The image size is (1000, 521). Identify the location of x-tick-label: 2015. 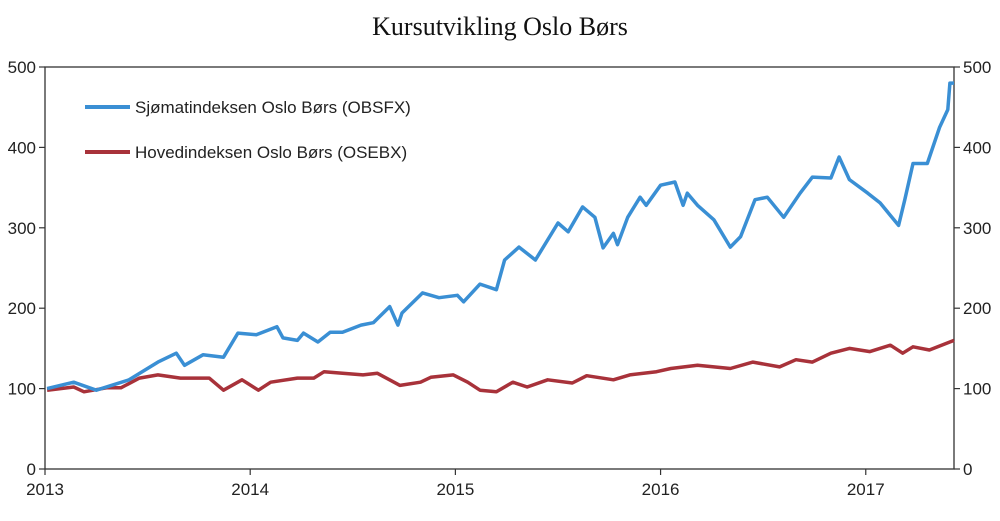
(455, 489).